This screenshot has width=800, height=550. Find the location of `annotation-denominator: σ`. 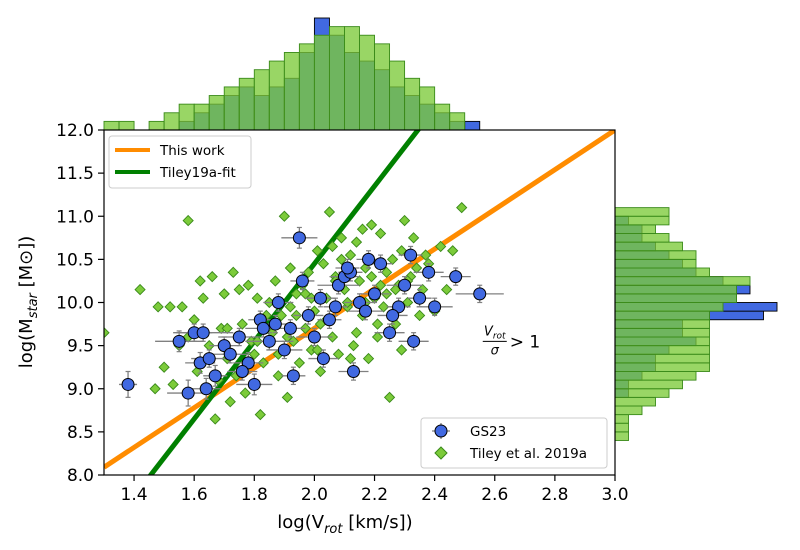

annotation-denominator: σ is located at coordinates (495, 350).